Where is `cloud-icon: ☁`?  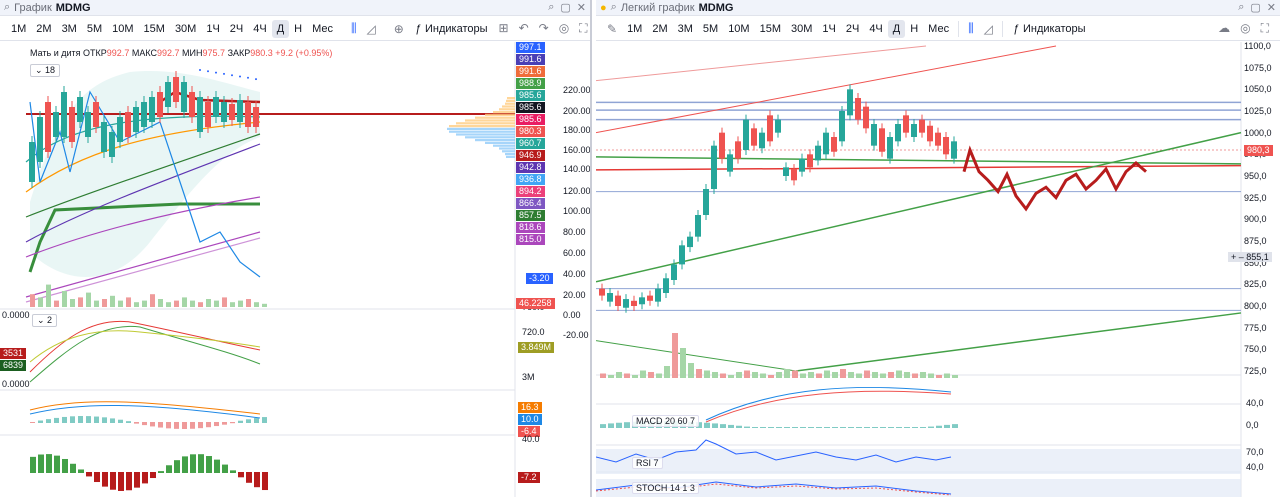 cloud-icon: ☁ is located at coordinates (1224, 28).